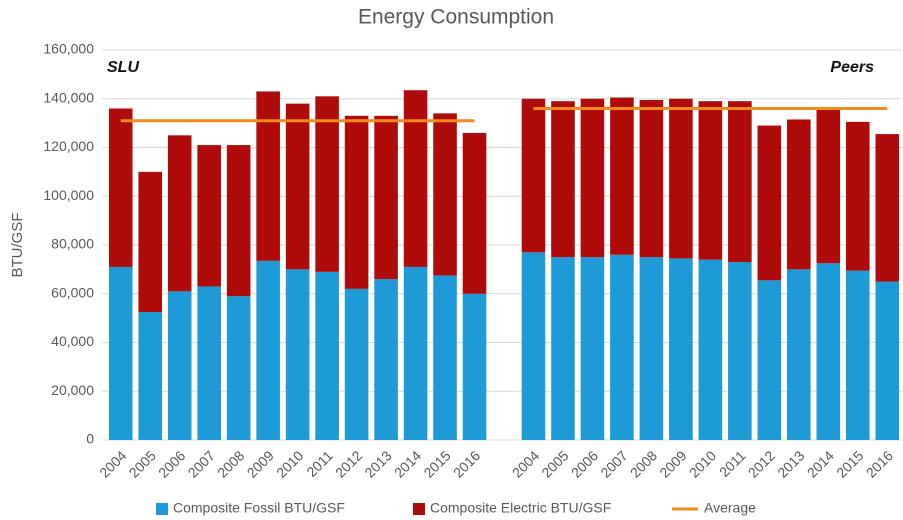 This screenshot has width=903, height=520. I want to click on legend-label: Composite Fossil BTU/GSF, so click(259, 508).